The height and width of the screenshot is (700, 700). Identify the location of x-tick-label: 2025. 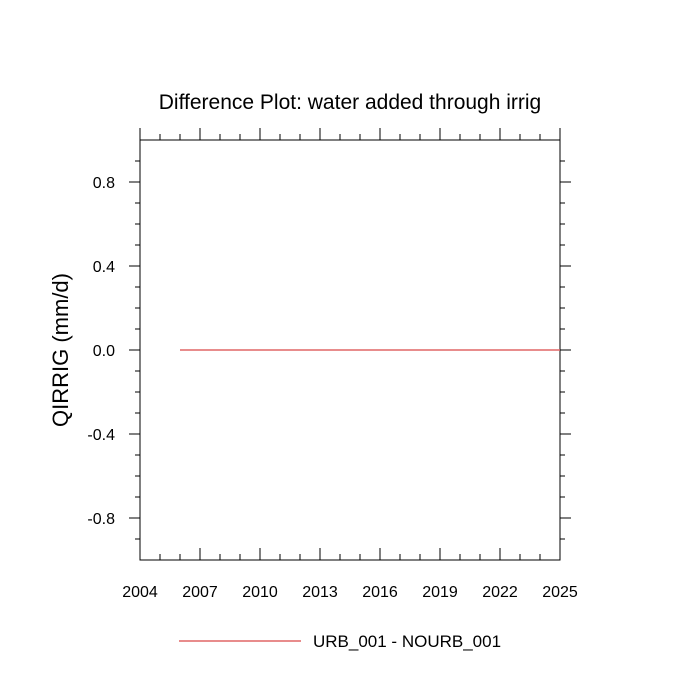
(560, 592).